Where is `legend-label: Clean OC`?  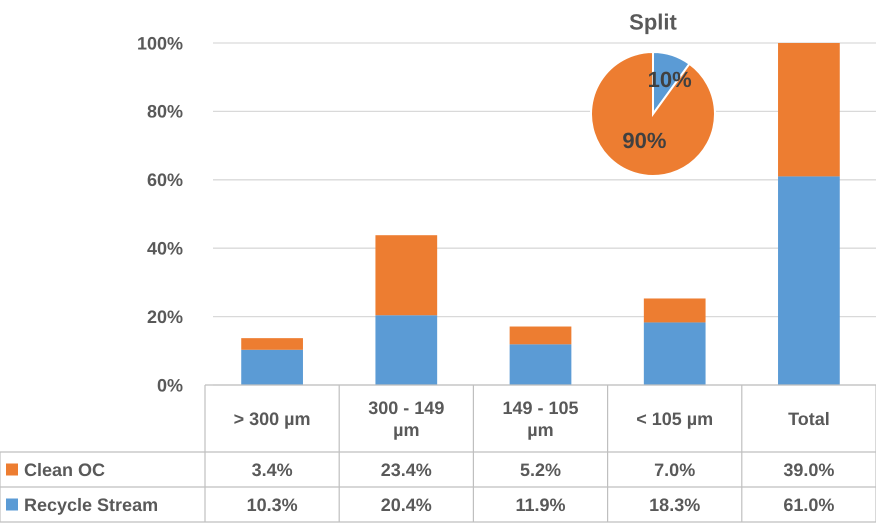 legend-label: Clean OC is located at coordinates (65, 470).